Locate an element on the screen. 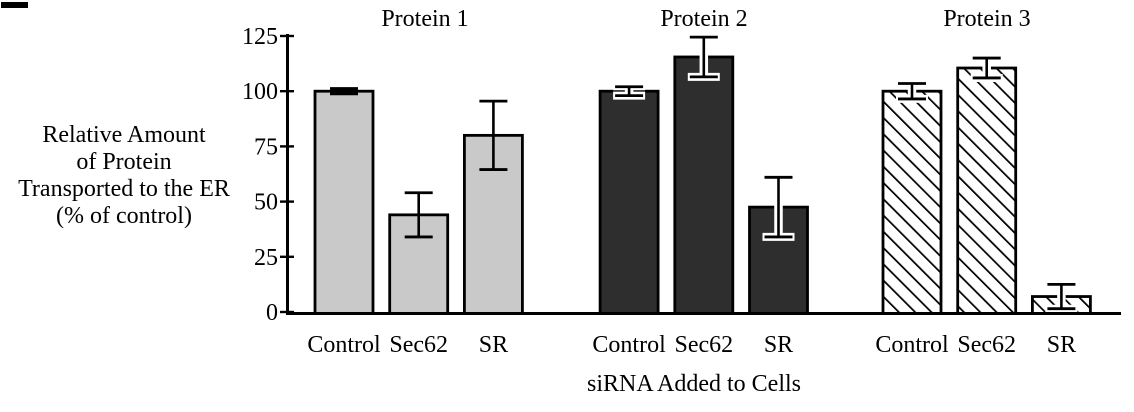 This screenshot has width=1134, height=412. group-title: Protein 2 is located at coordinates (703, 19).